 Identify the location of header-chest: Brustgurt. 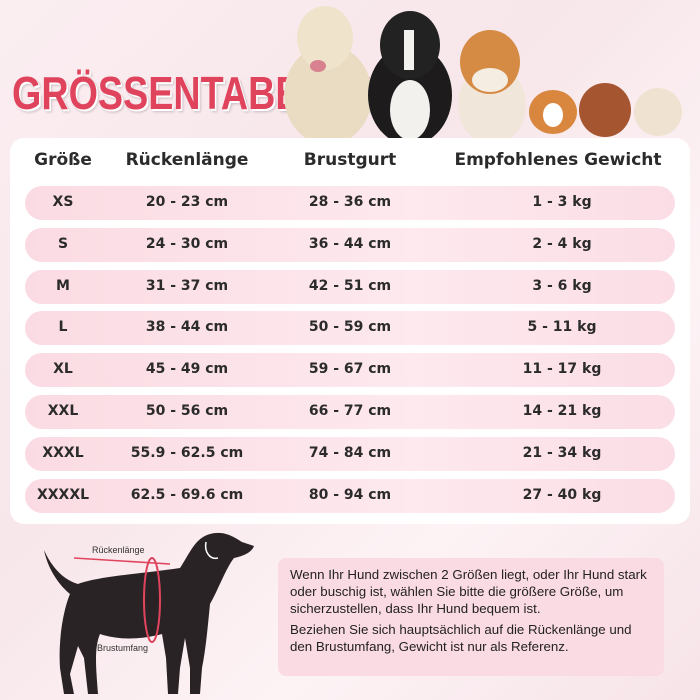
(350, 160).